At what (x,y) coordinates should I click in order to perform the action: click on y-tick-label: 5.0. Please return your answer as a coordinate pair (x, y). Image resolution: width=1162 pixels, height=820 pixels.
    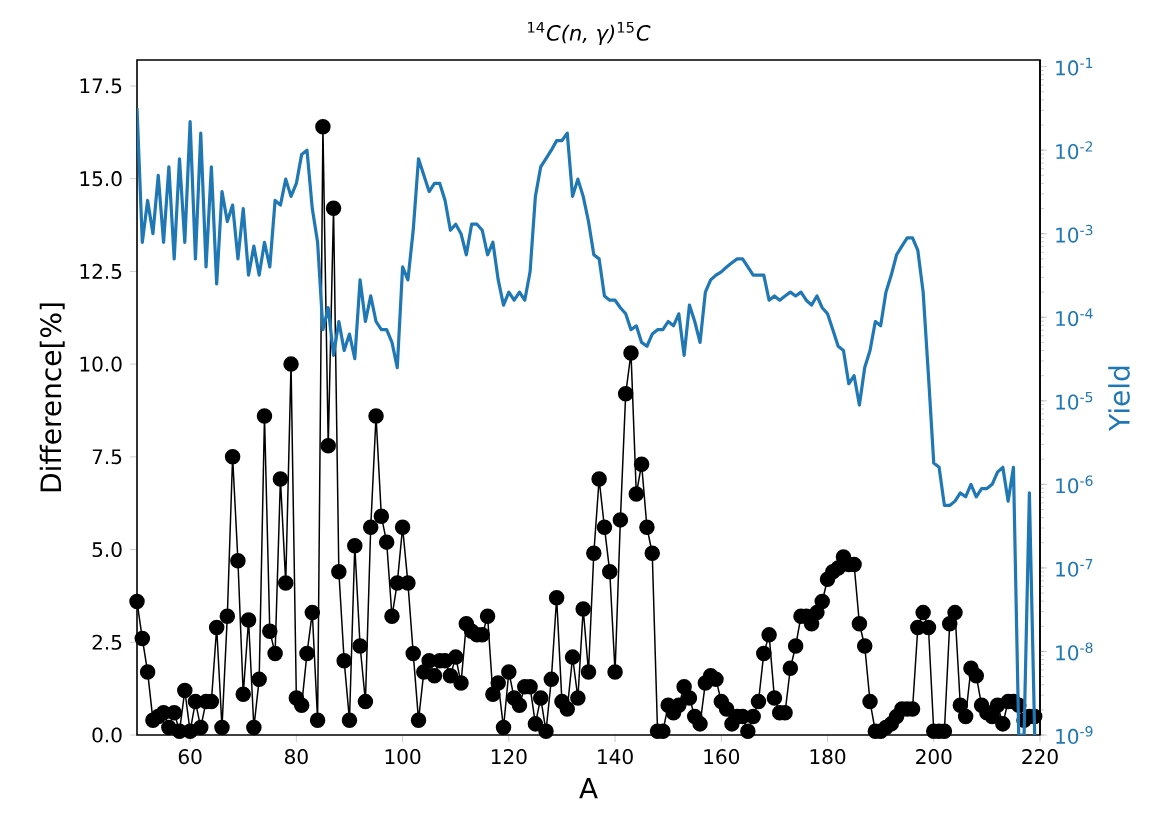
    Looking at the image, I should click on (107, 549).